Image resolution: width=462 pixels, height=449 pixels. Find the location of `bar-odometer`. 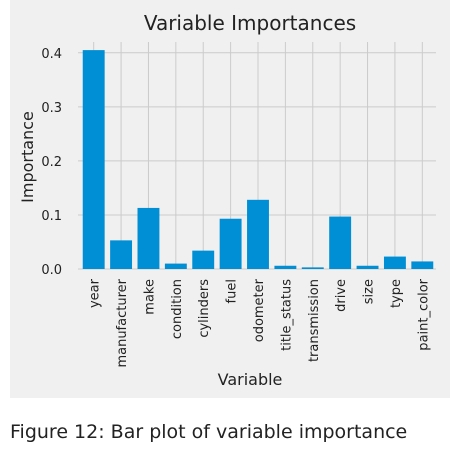

bar-odometer is located at coordinates (258, 234).